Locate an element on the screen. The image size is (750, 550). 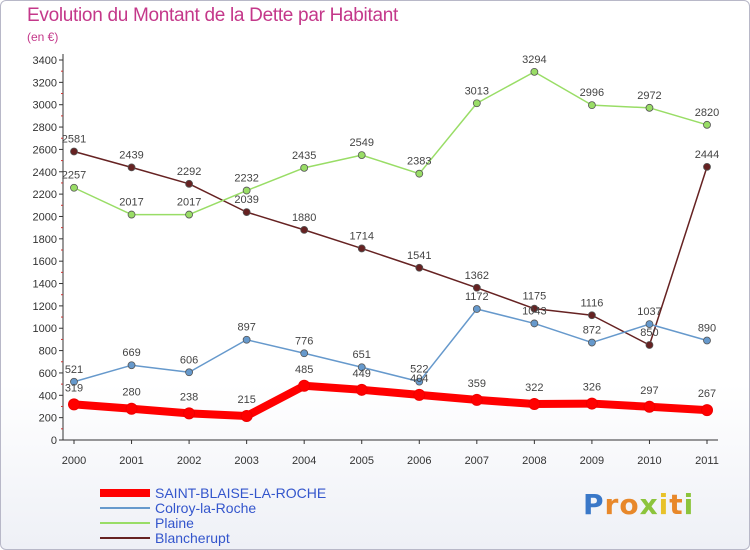
data-label: 280 is located at coordinates (131, 393).